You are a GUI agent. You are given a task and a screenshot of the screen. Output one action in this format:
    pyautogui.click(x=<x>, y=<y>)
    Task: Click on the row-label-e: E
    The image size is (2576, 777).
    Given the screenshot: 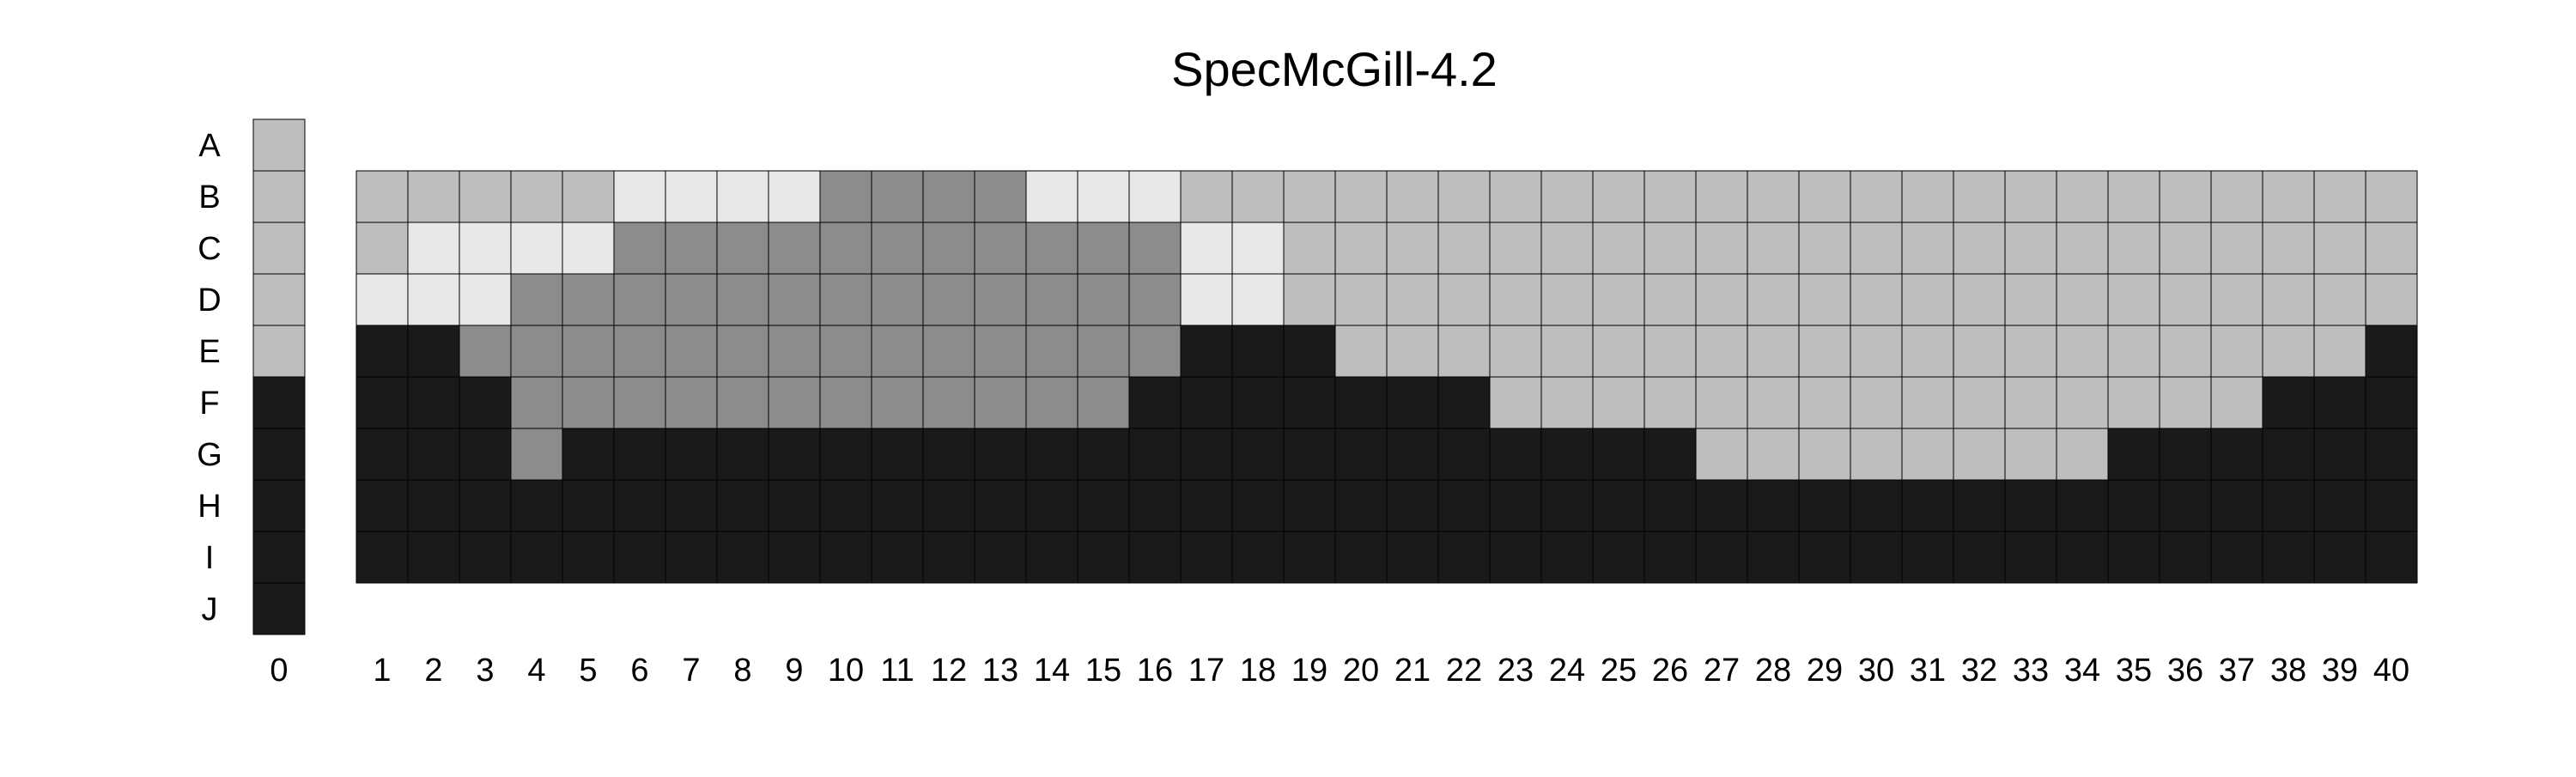 What is the action you would take?
    pyautogui.click(x=209, y=352)
    